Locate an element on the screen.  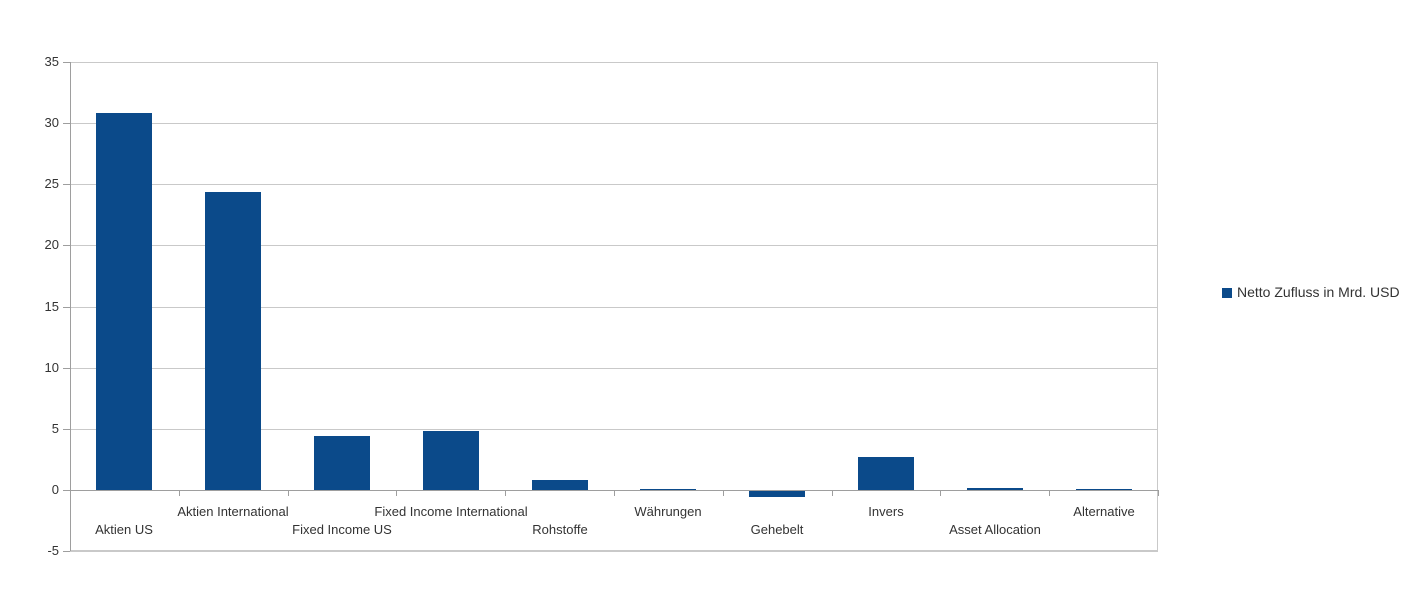
x-axis-category-label-rohstoffe: Rohstoffe is located at coordinates (560, 529).